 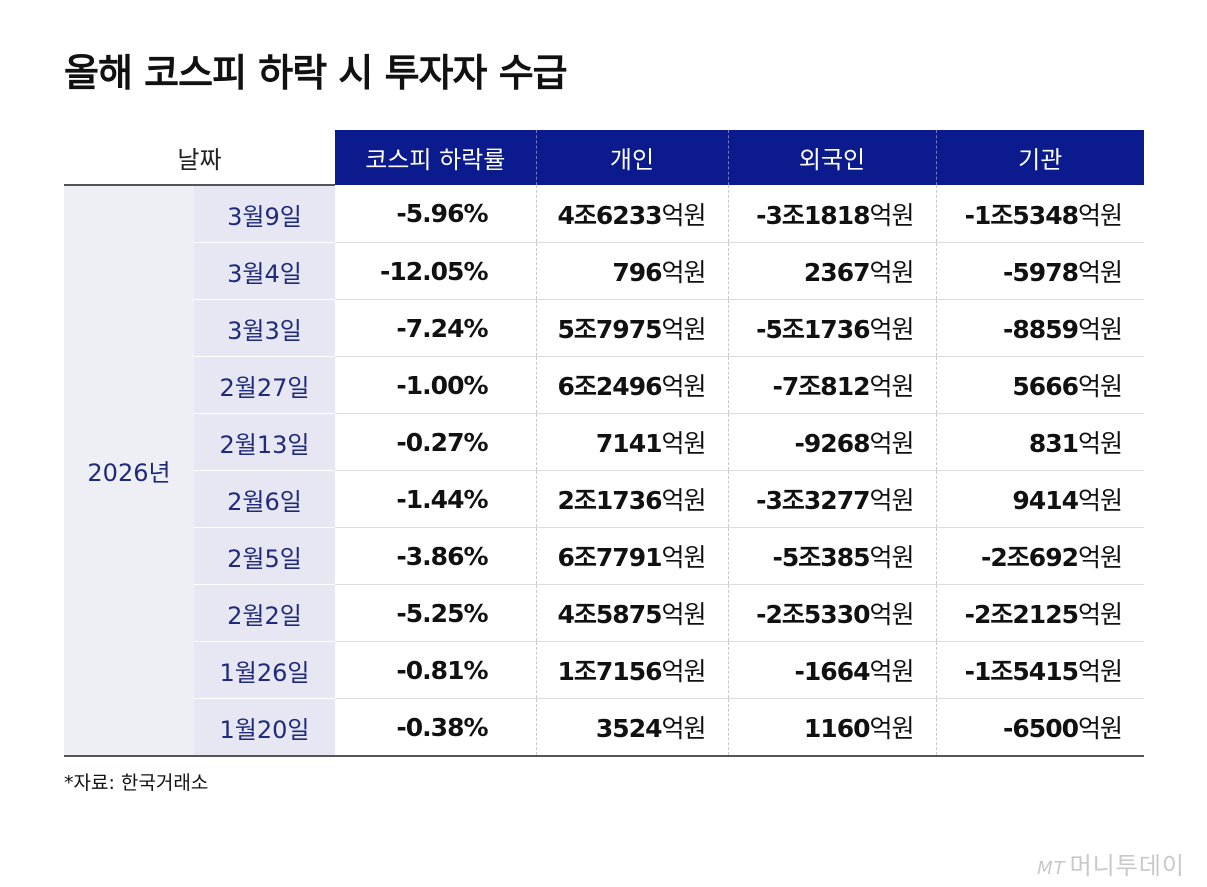 I want to click on date-cell: 2월13일, so click(x=265, y=442).